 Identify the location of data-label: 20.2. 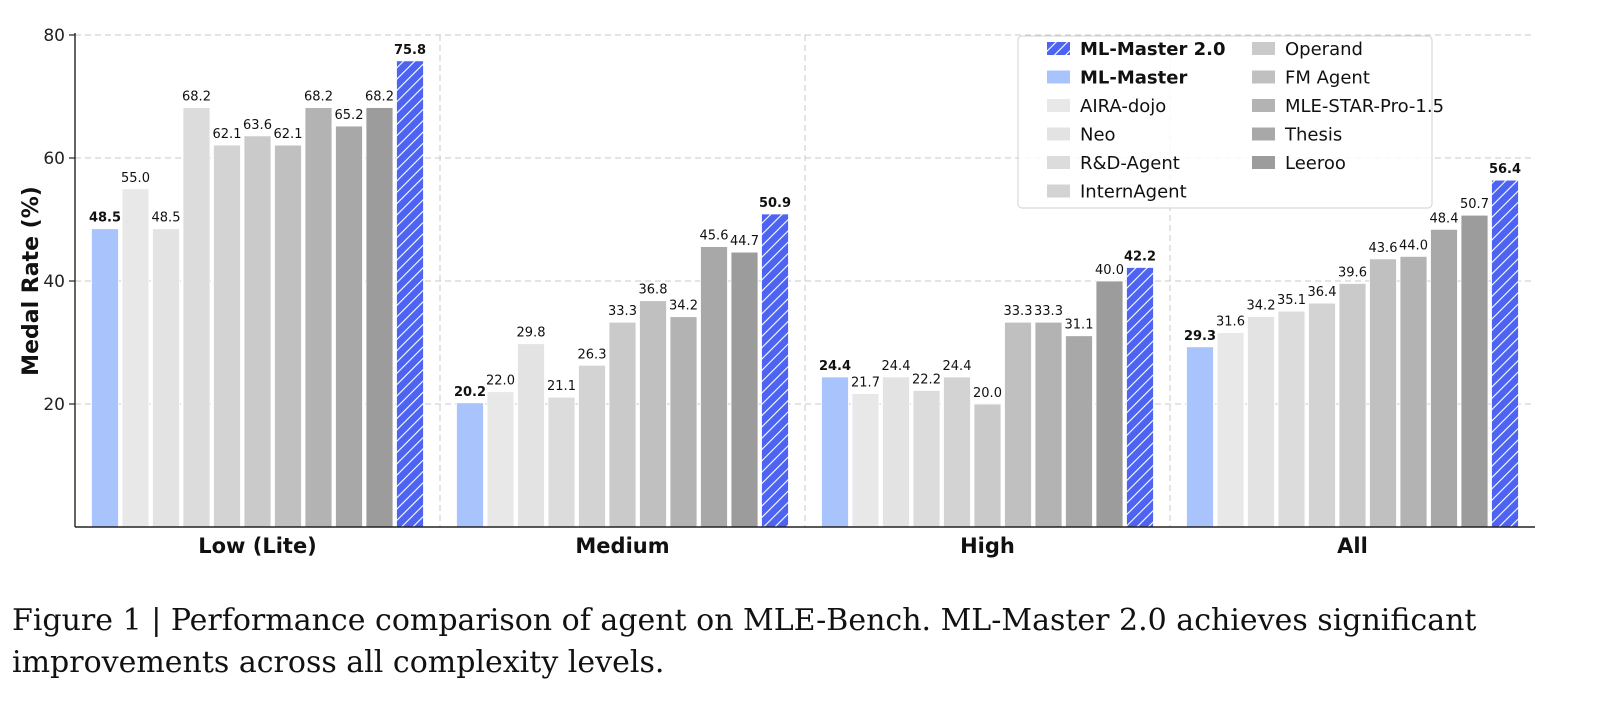
(470, 392).